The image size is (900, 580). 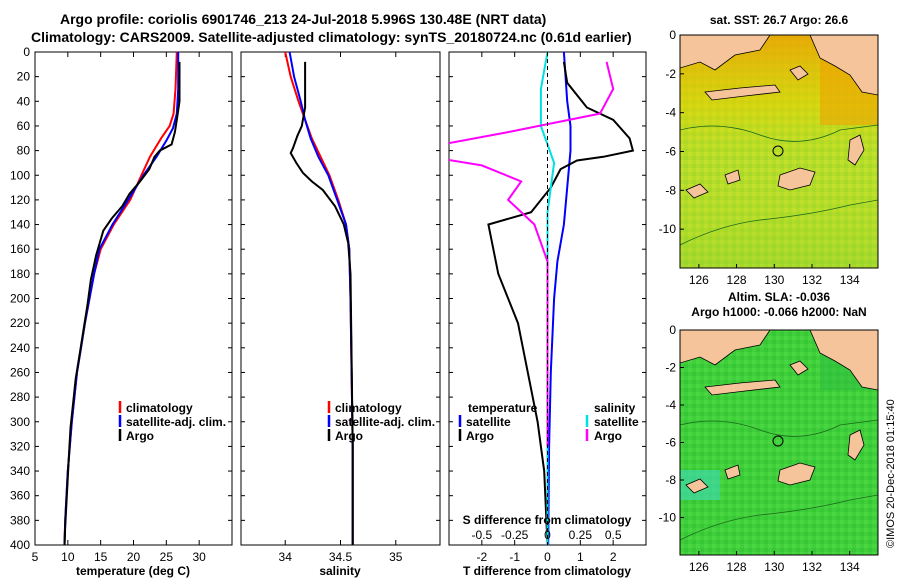 I want to click on salinity-legend: climatology satellite-adj. clim. Argo, so click(x=381, y=422).